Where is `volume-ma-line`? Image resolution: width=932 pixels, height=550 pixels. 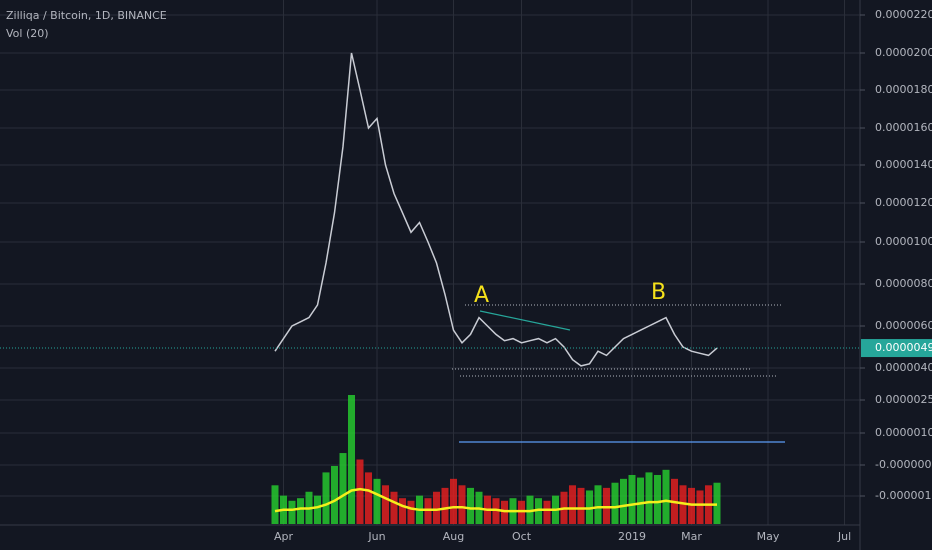 volume-ma-line is located at coordinates (495, 500).